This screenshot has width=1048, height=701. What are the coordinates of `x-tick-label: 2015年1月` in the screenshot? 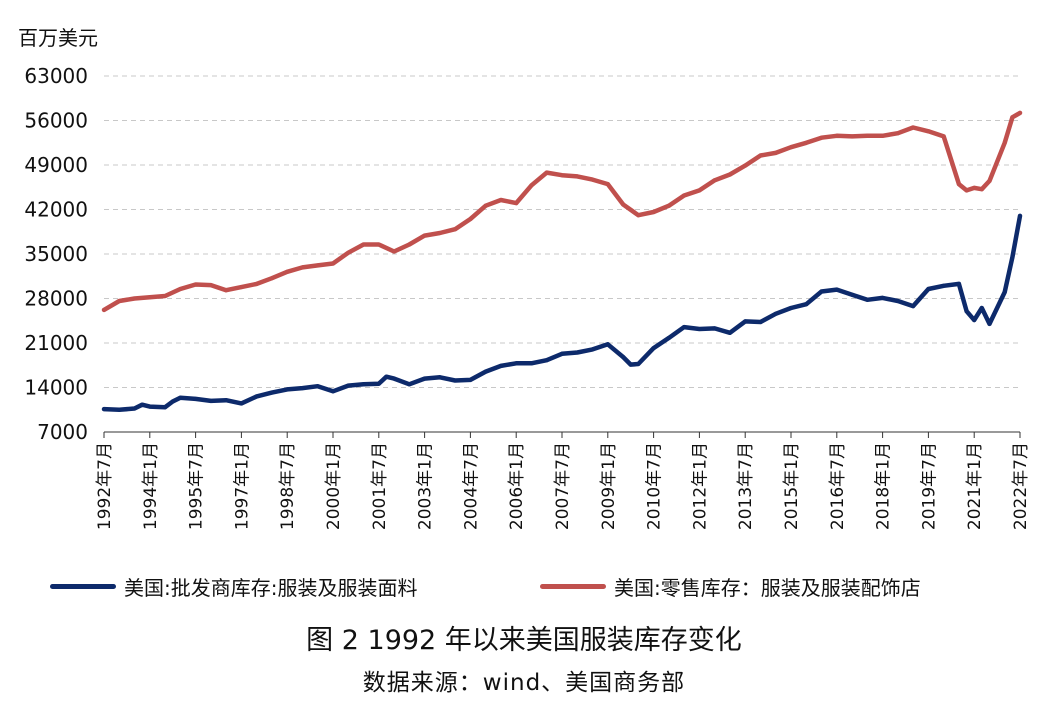 It's located at (792, 486).